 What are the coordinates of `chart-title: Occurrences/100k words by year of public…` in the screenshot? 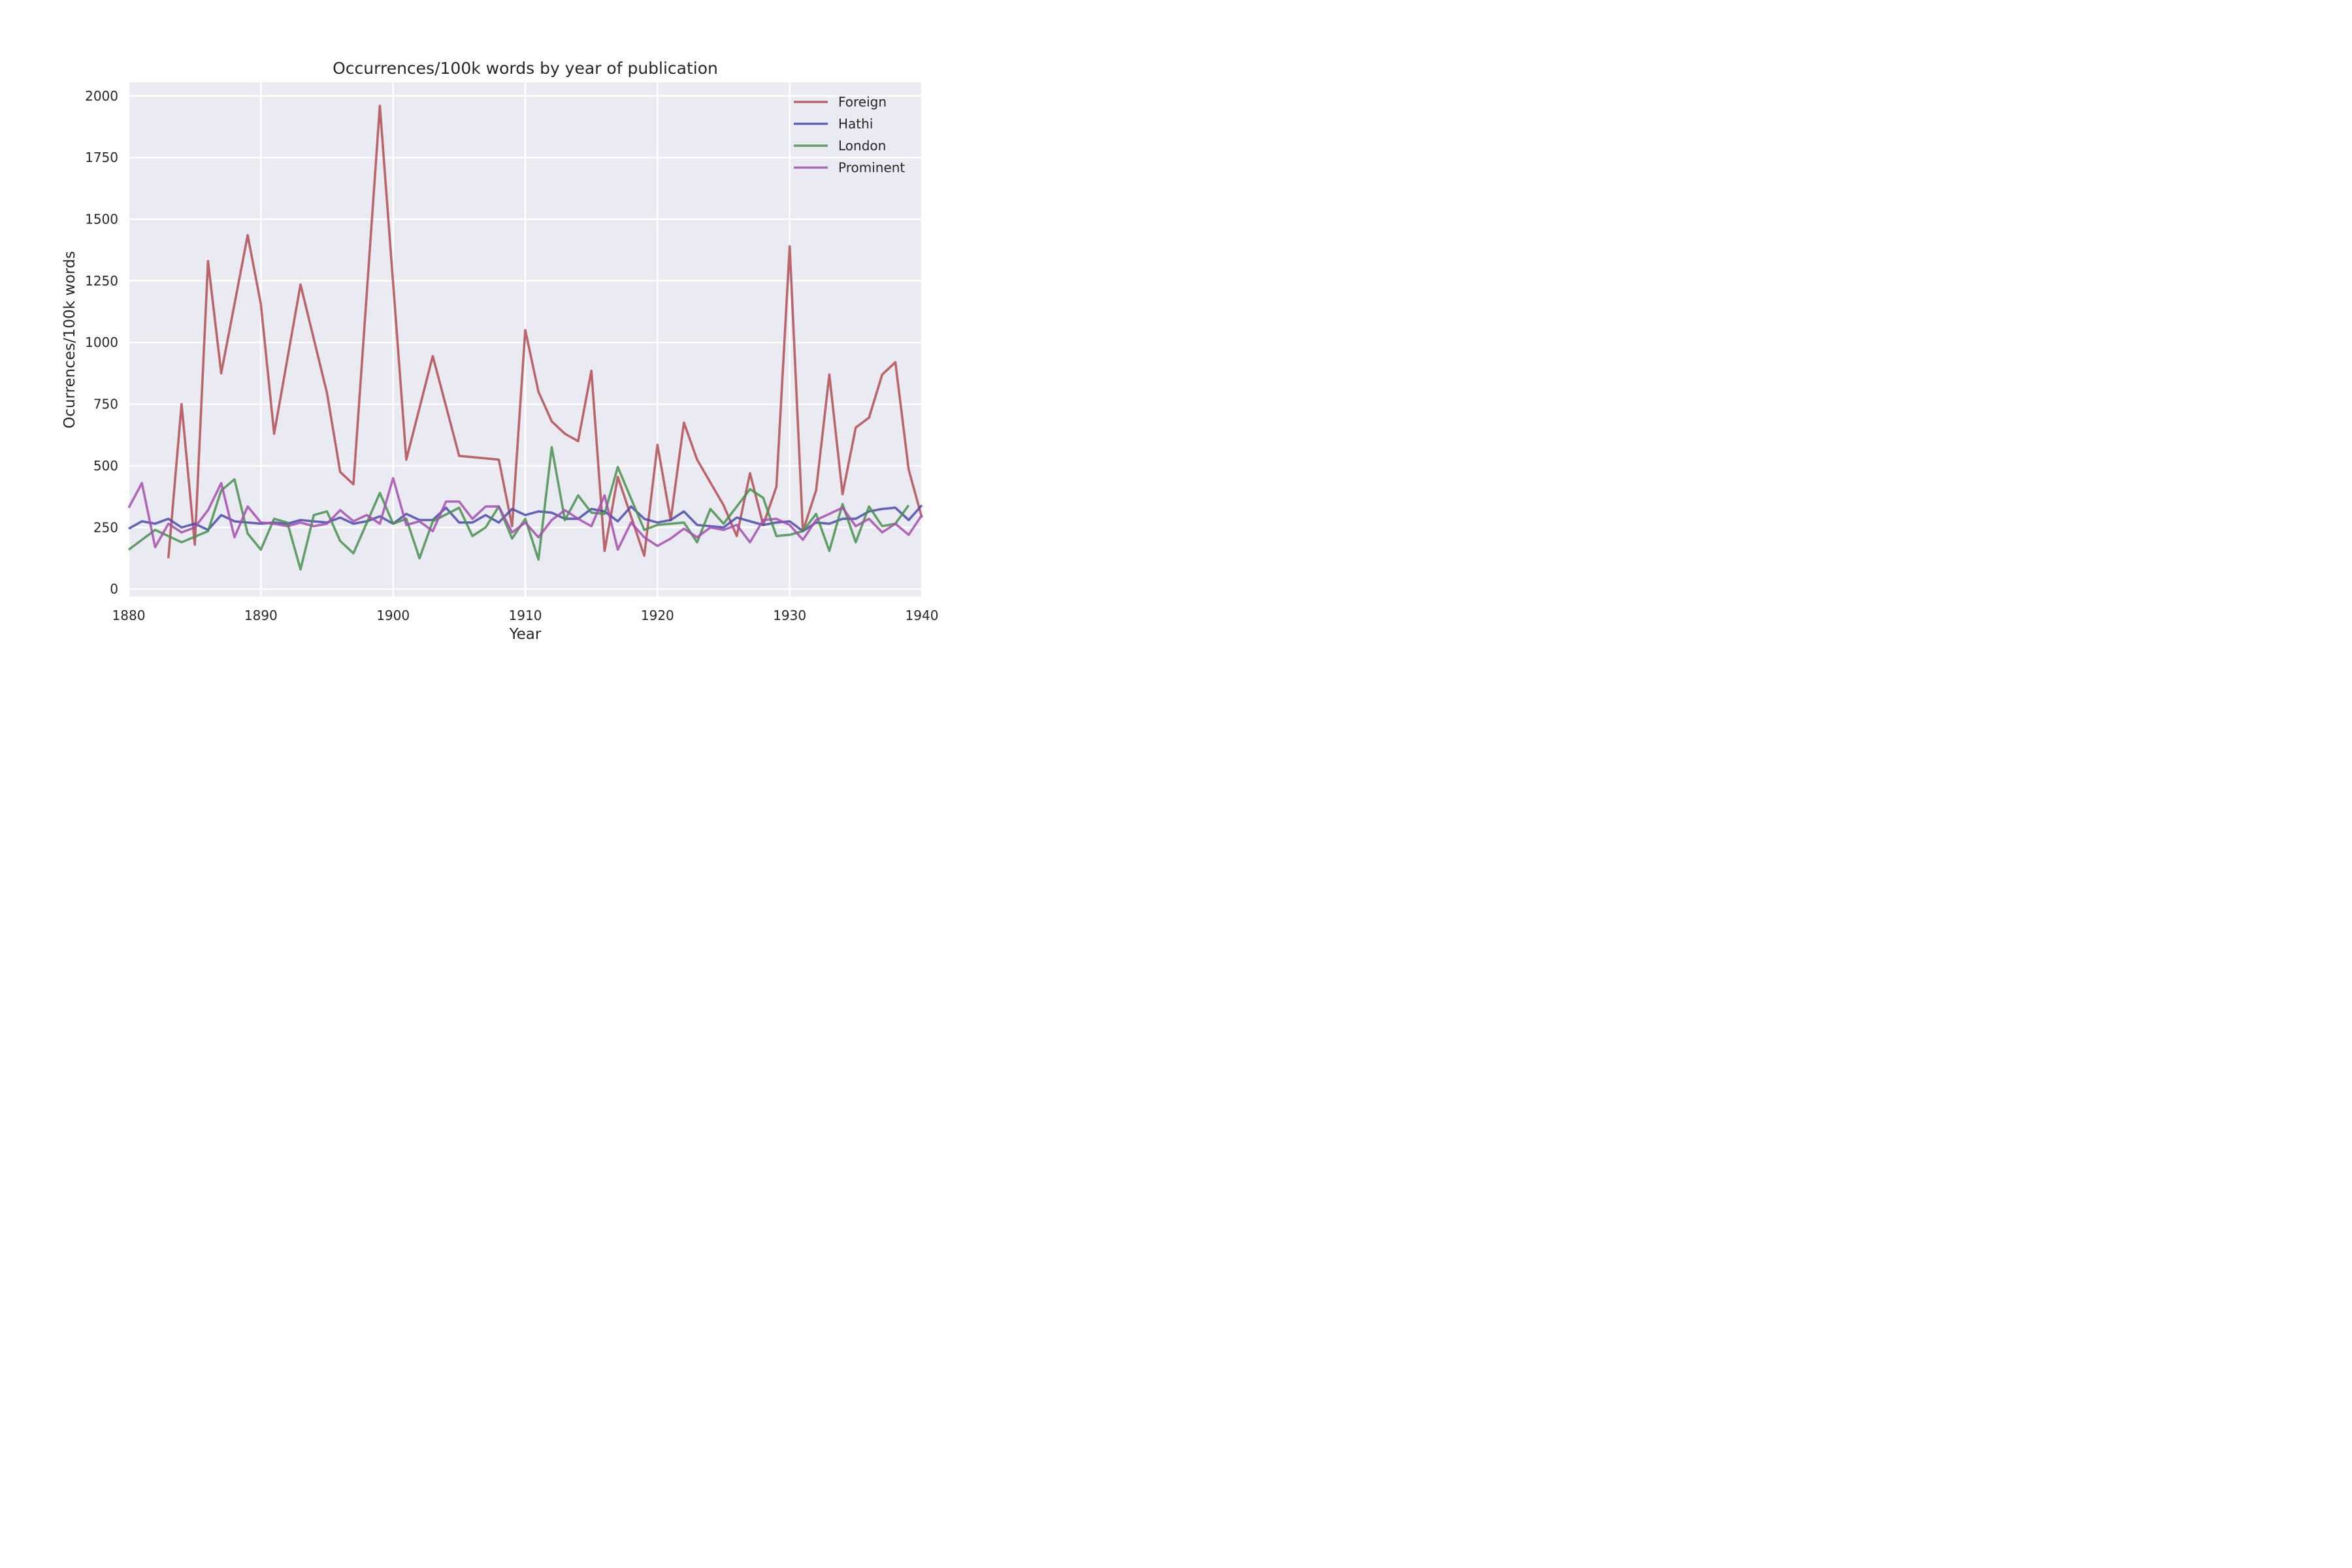 It's located at (525, 68).